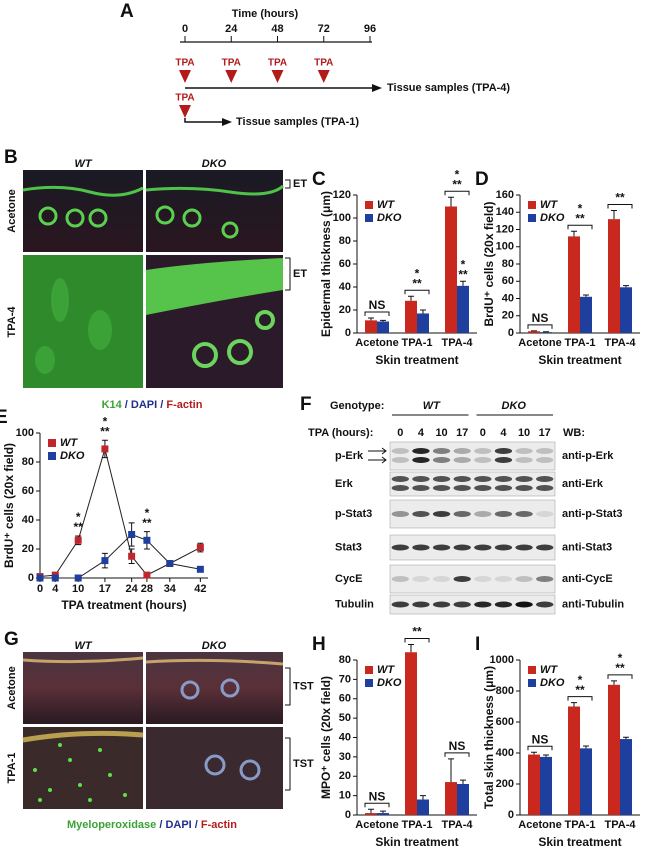 Image resolution: width=670 pixels, height=863 pixels. I want to click on lane-label: 4, so click(503, 433).